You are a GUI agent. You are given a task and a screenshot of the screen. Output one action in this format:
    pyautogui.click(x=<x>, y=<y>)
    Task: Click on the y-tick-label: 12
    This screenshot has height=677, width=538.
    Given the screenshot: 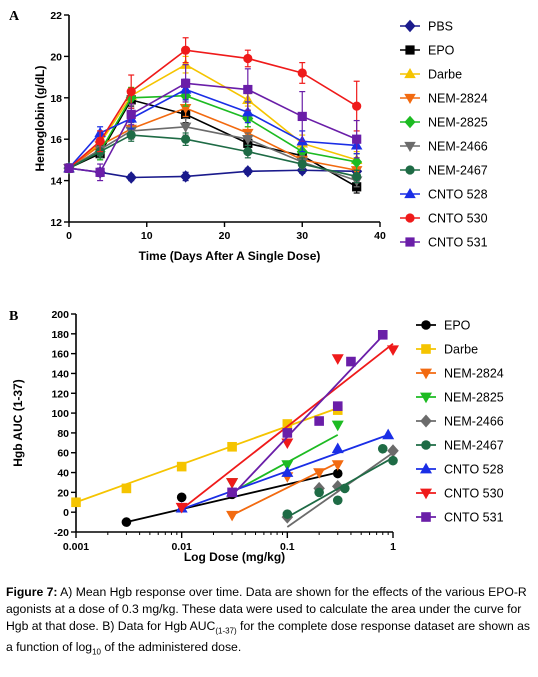 What is the action you would take?
    pyautogui.click(x=56, y=223)
    